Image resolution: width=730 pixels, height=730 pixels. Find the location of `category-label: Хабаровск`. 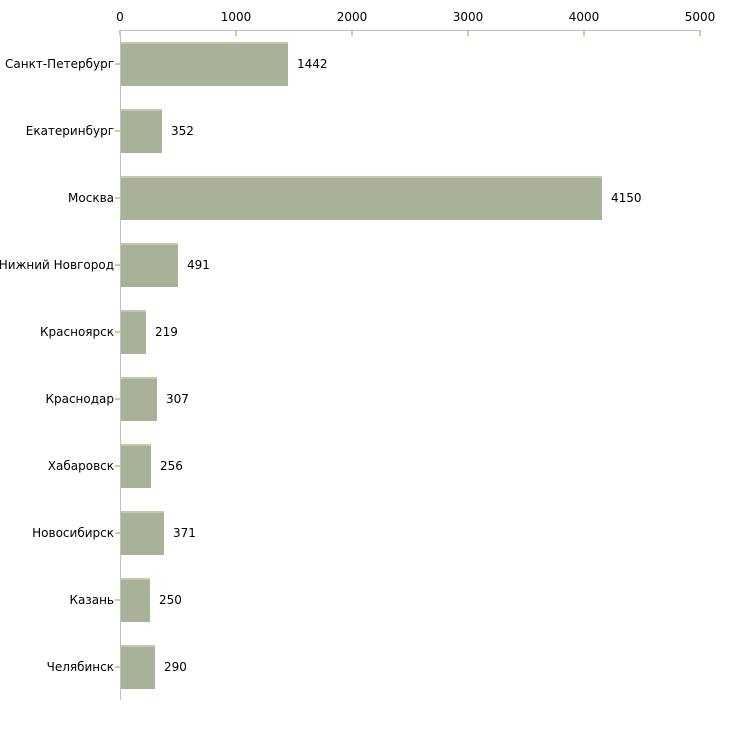

category-label: Хабаровск is located at coordinates (80, 465).